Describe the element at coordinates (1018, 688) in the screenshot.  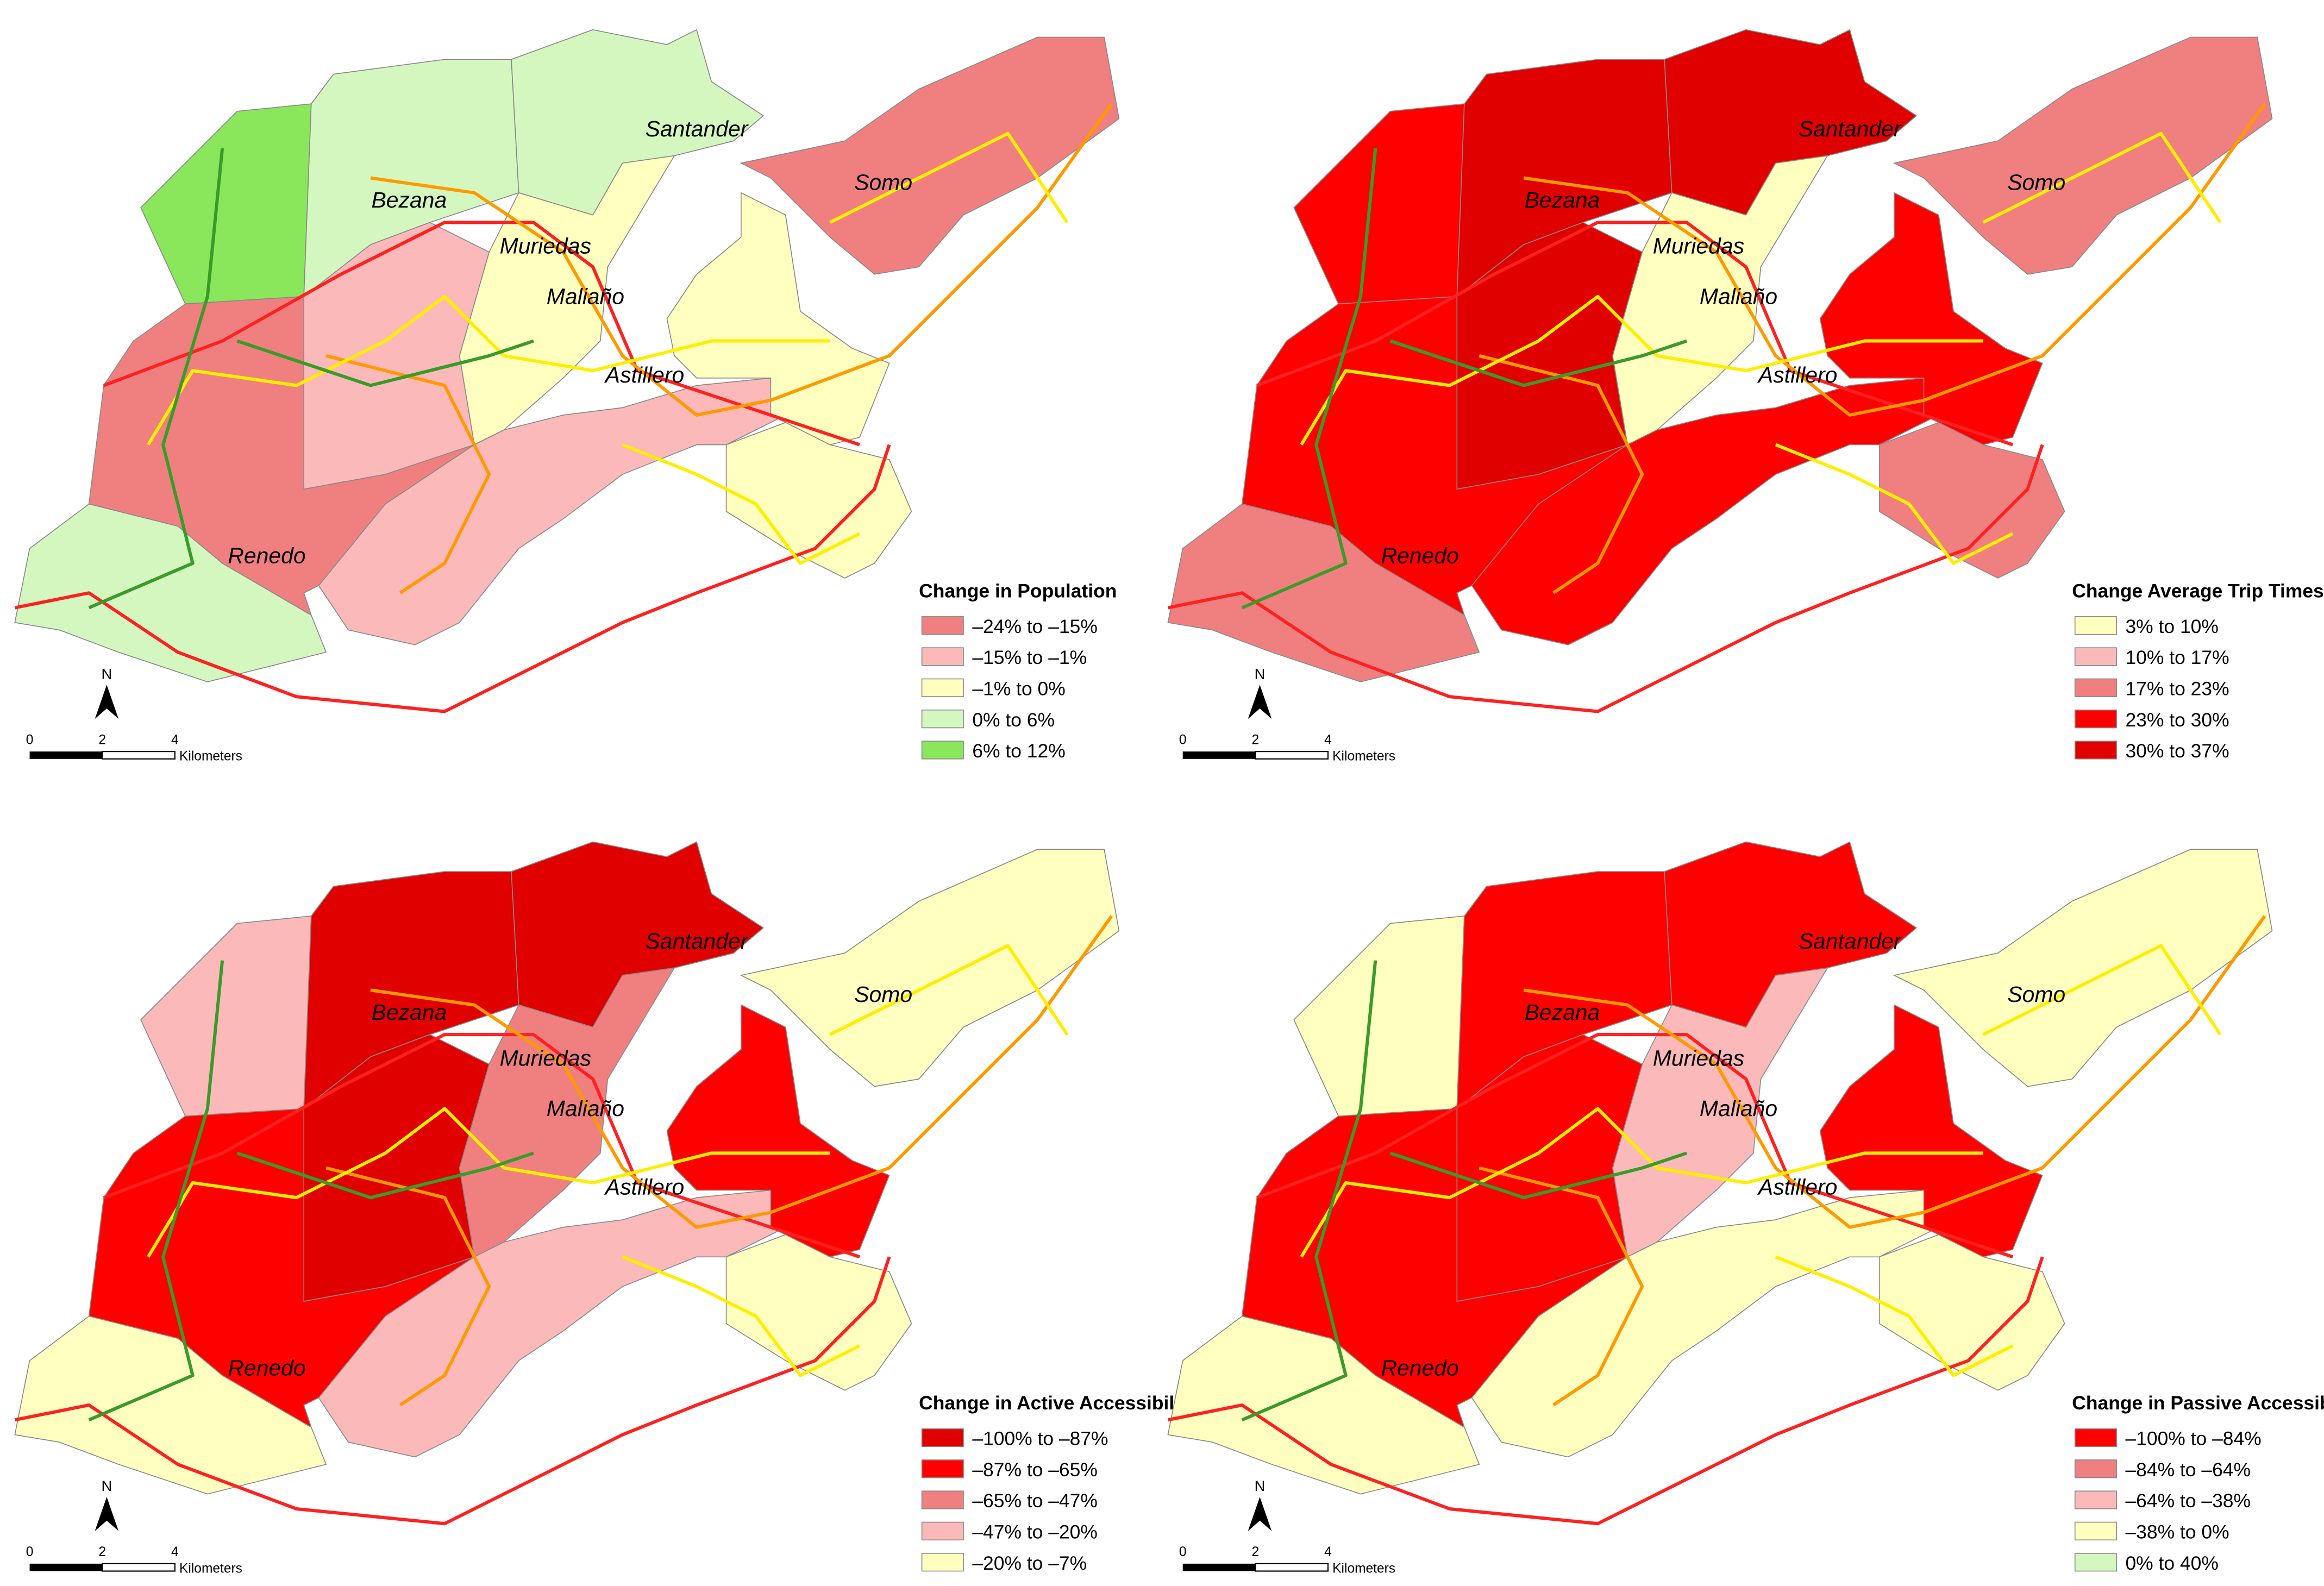
I see `legend-label: –1% to 0%` at that location.